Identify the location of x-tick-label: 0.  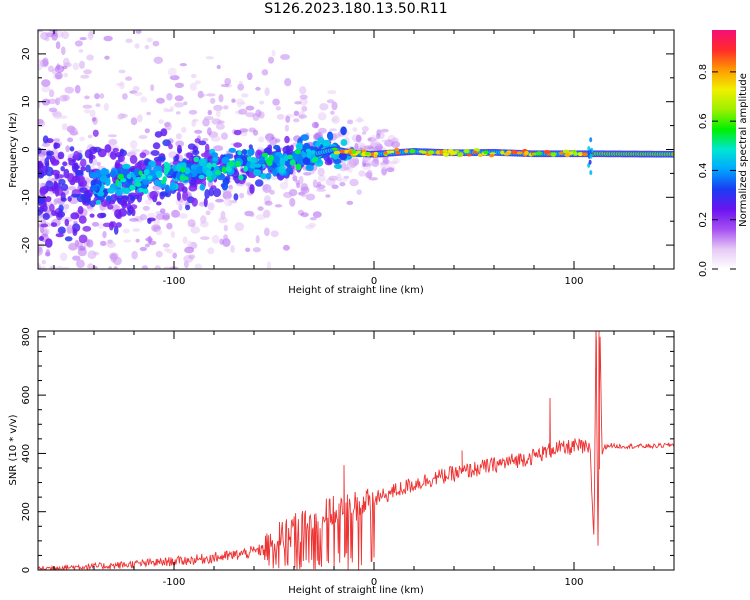
(374, 582).